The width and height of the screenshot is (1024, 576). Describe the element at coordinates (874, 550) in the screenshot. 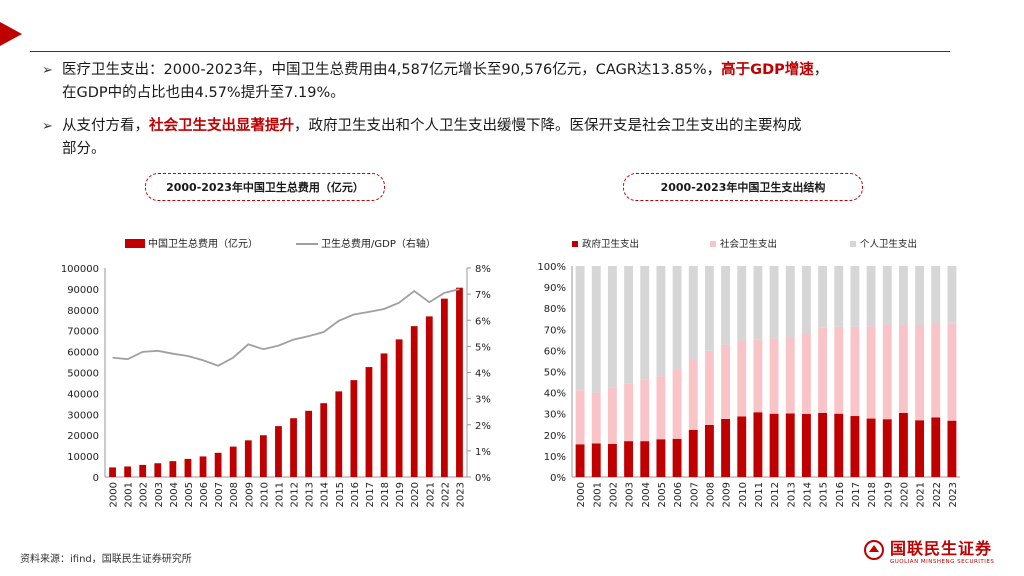

I see `logo-mark-icon` at that location.